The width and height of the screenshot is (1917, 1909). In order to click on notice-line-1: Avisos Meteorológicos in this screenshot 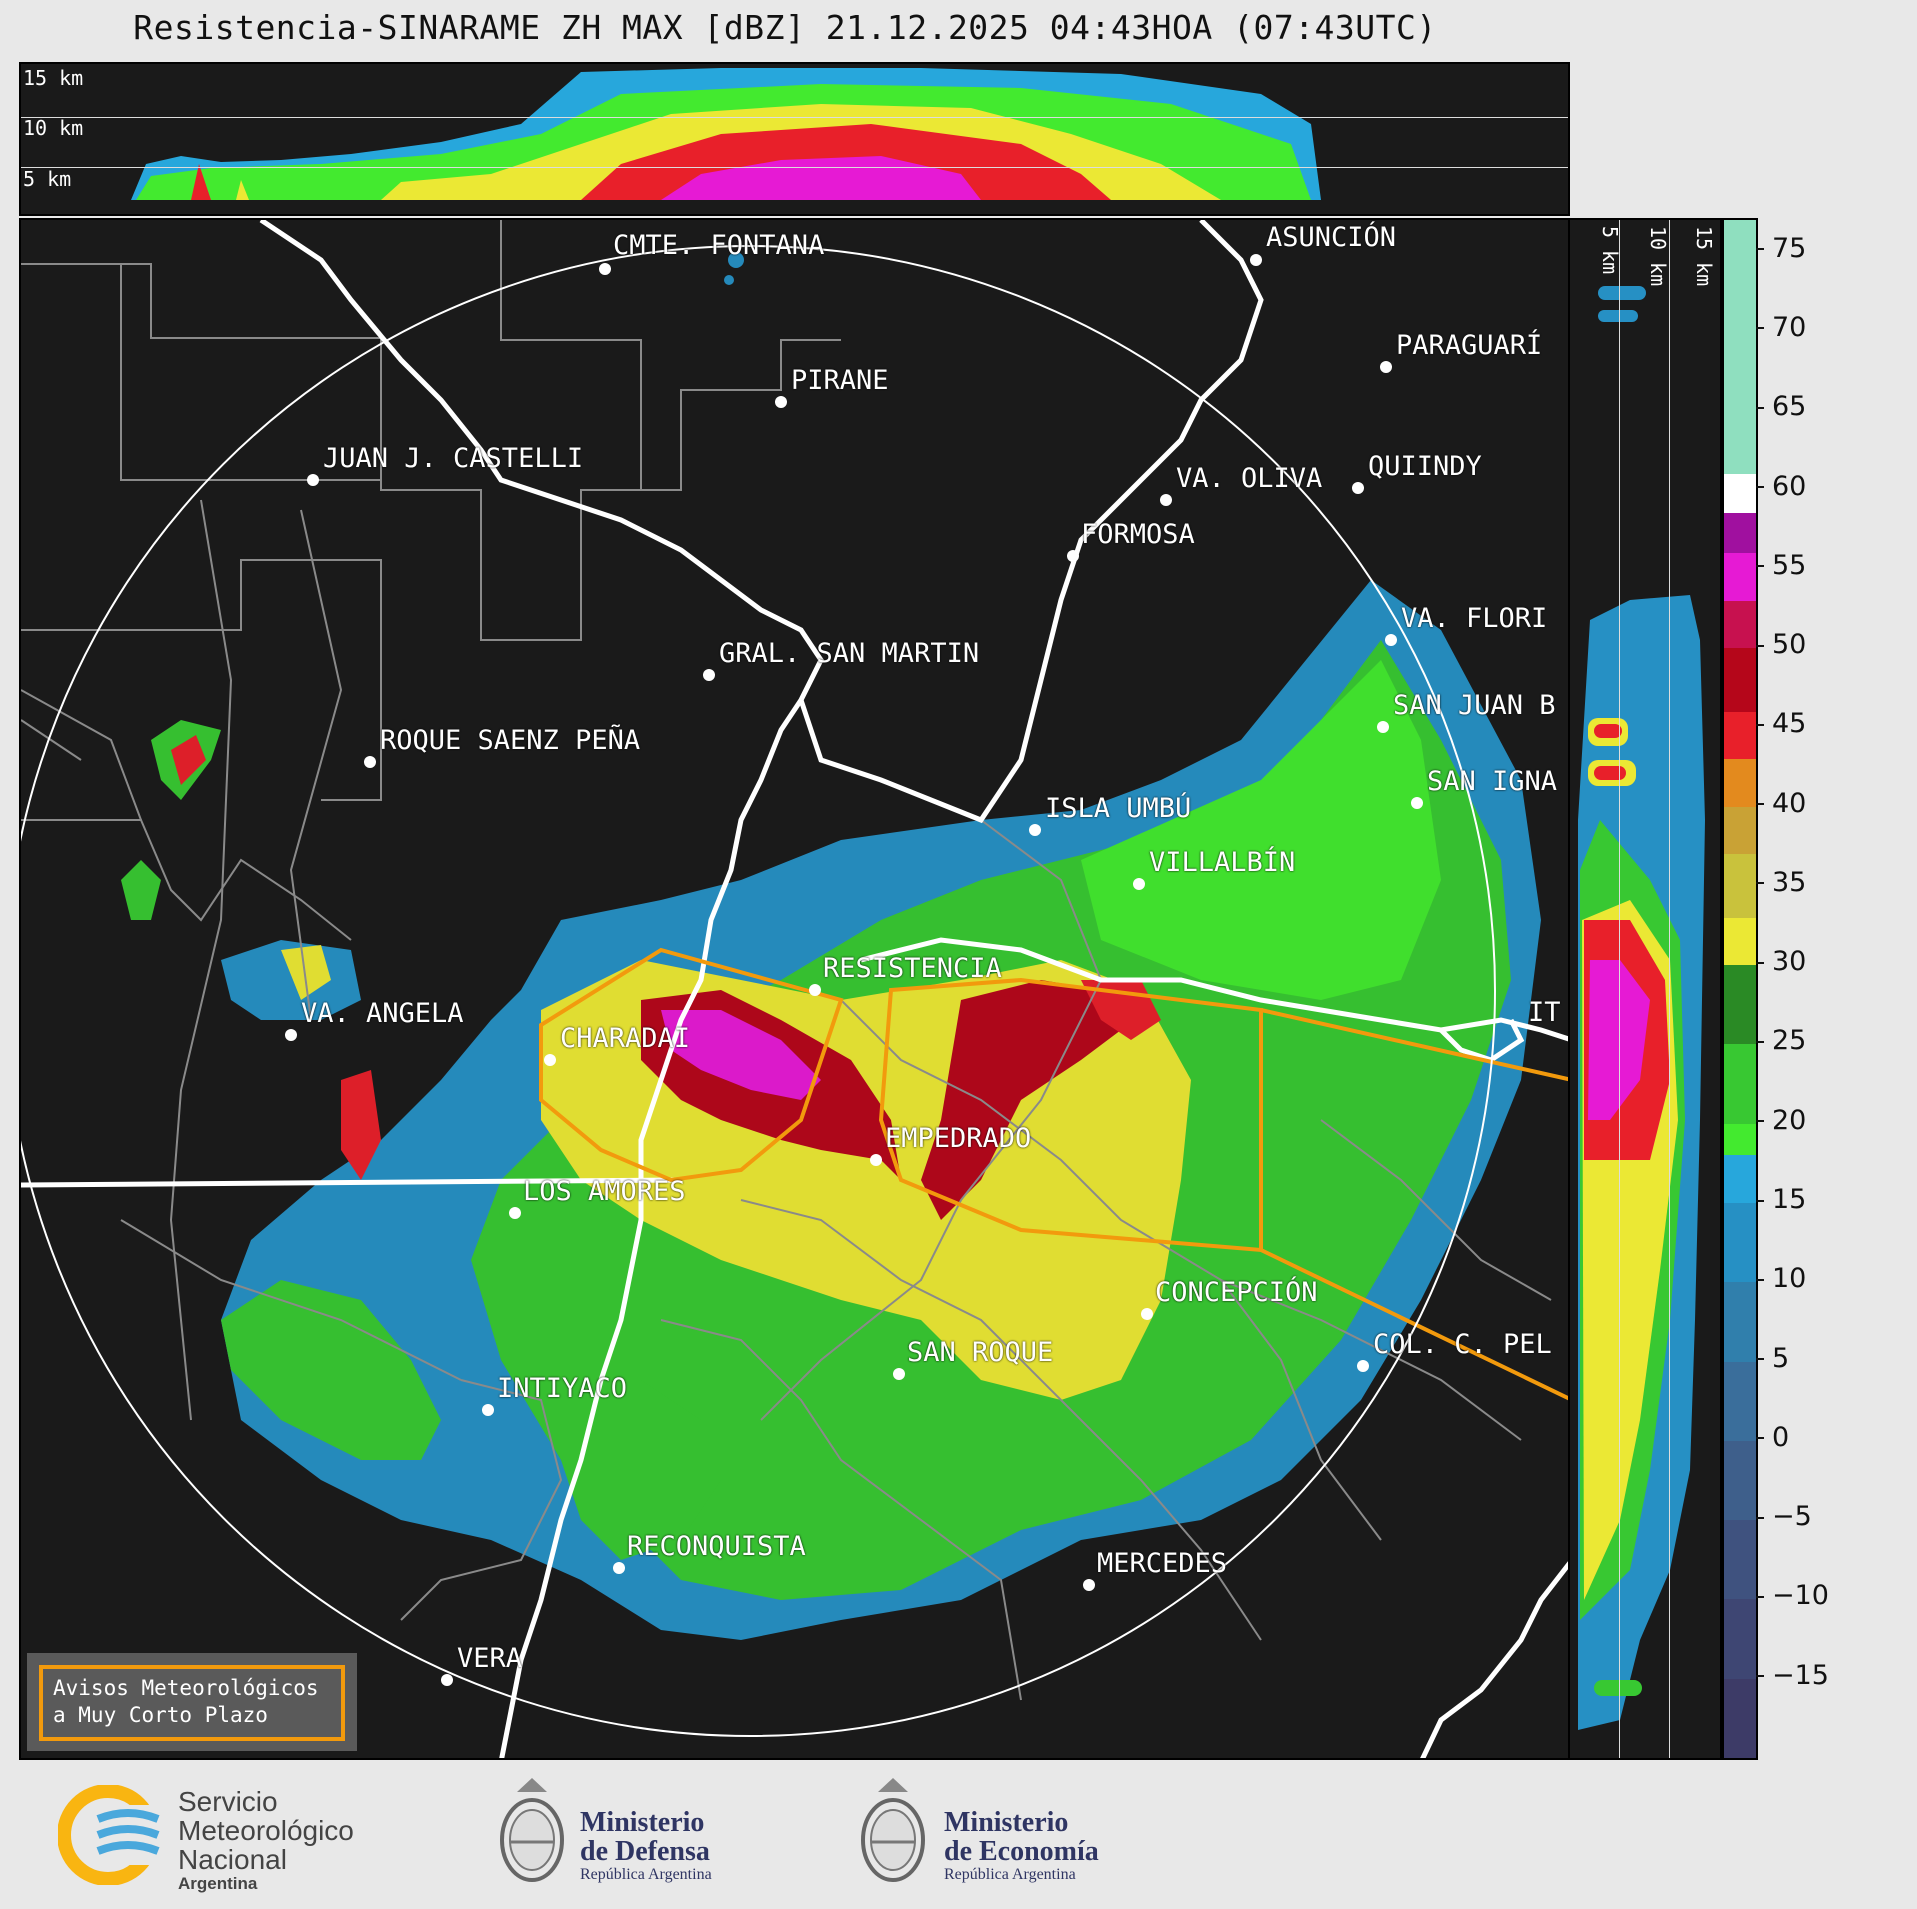, I will do `click(186, 1688)`.